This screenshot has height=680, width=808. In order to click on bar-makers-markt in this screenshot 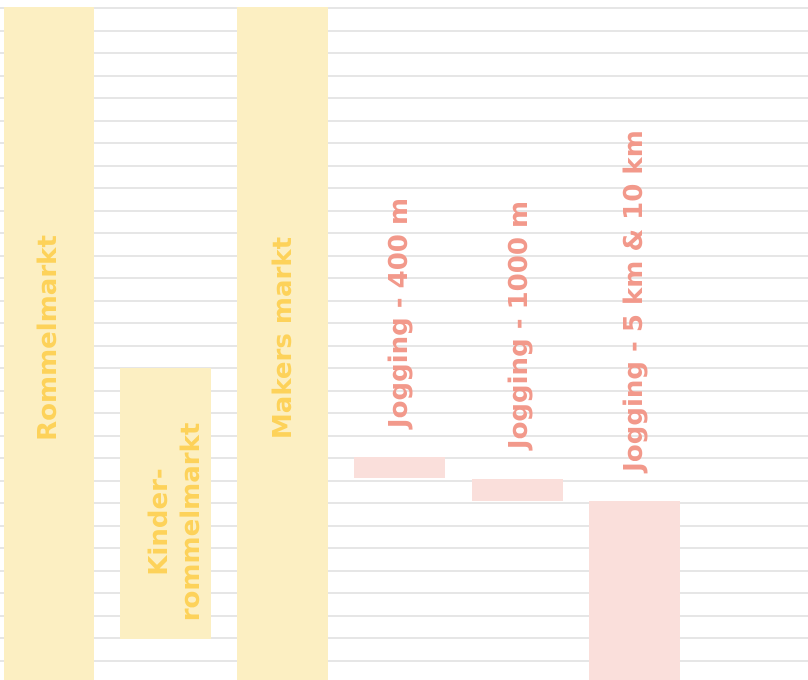, I will do `click(282, 343)`.